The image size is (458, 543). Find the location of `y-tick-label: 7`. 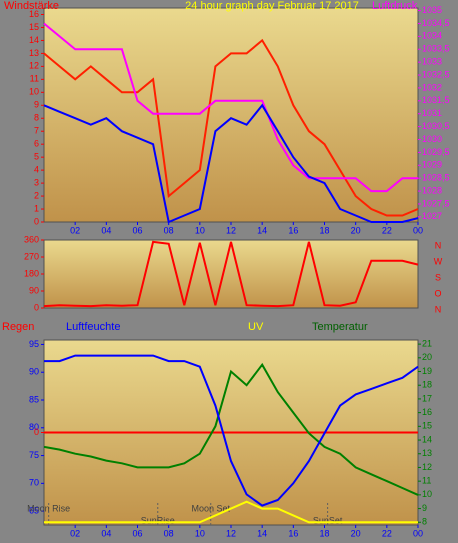

y-tick-label: 7 is located at coordinates (36, 131).